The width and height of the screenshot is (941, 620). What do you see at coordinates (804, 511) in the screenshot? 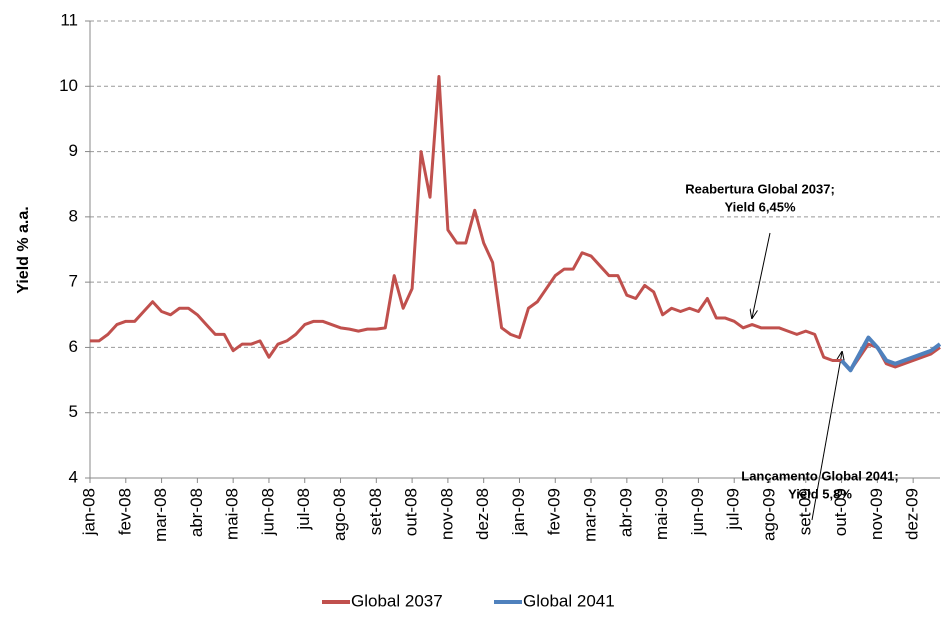
I see `x-tick-label: set-09` at bounding box center [804, 511].